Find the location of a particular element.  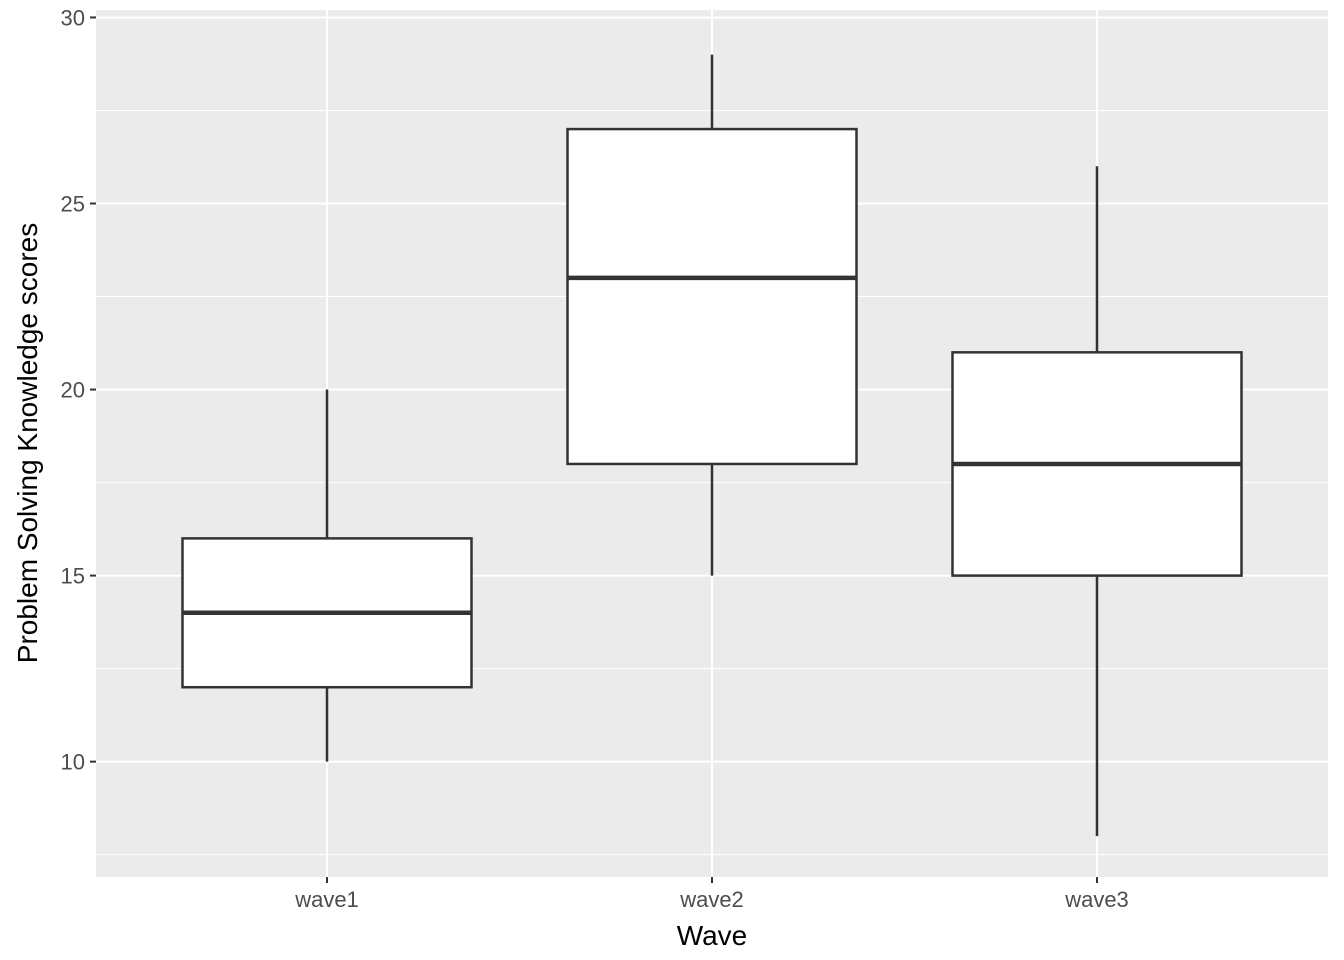

y-tick-label: 10 is located at coordinates (73, 762).